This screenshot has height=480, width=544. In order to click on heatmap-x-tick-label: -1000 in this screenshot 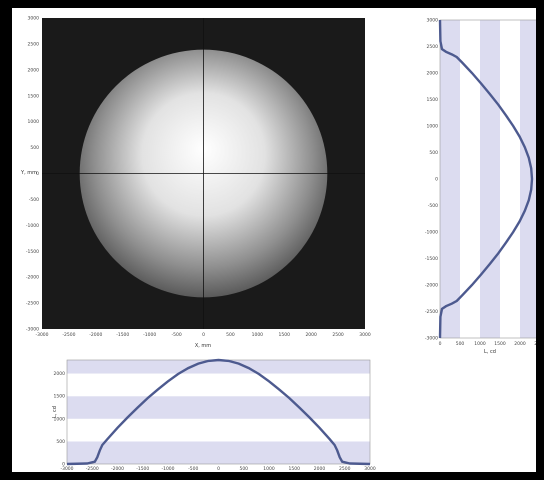, I will do `click(149, 335)`.